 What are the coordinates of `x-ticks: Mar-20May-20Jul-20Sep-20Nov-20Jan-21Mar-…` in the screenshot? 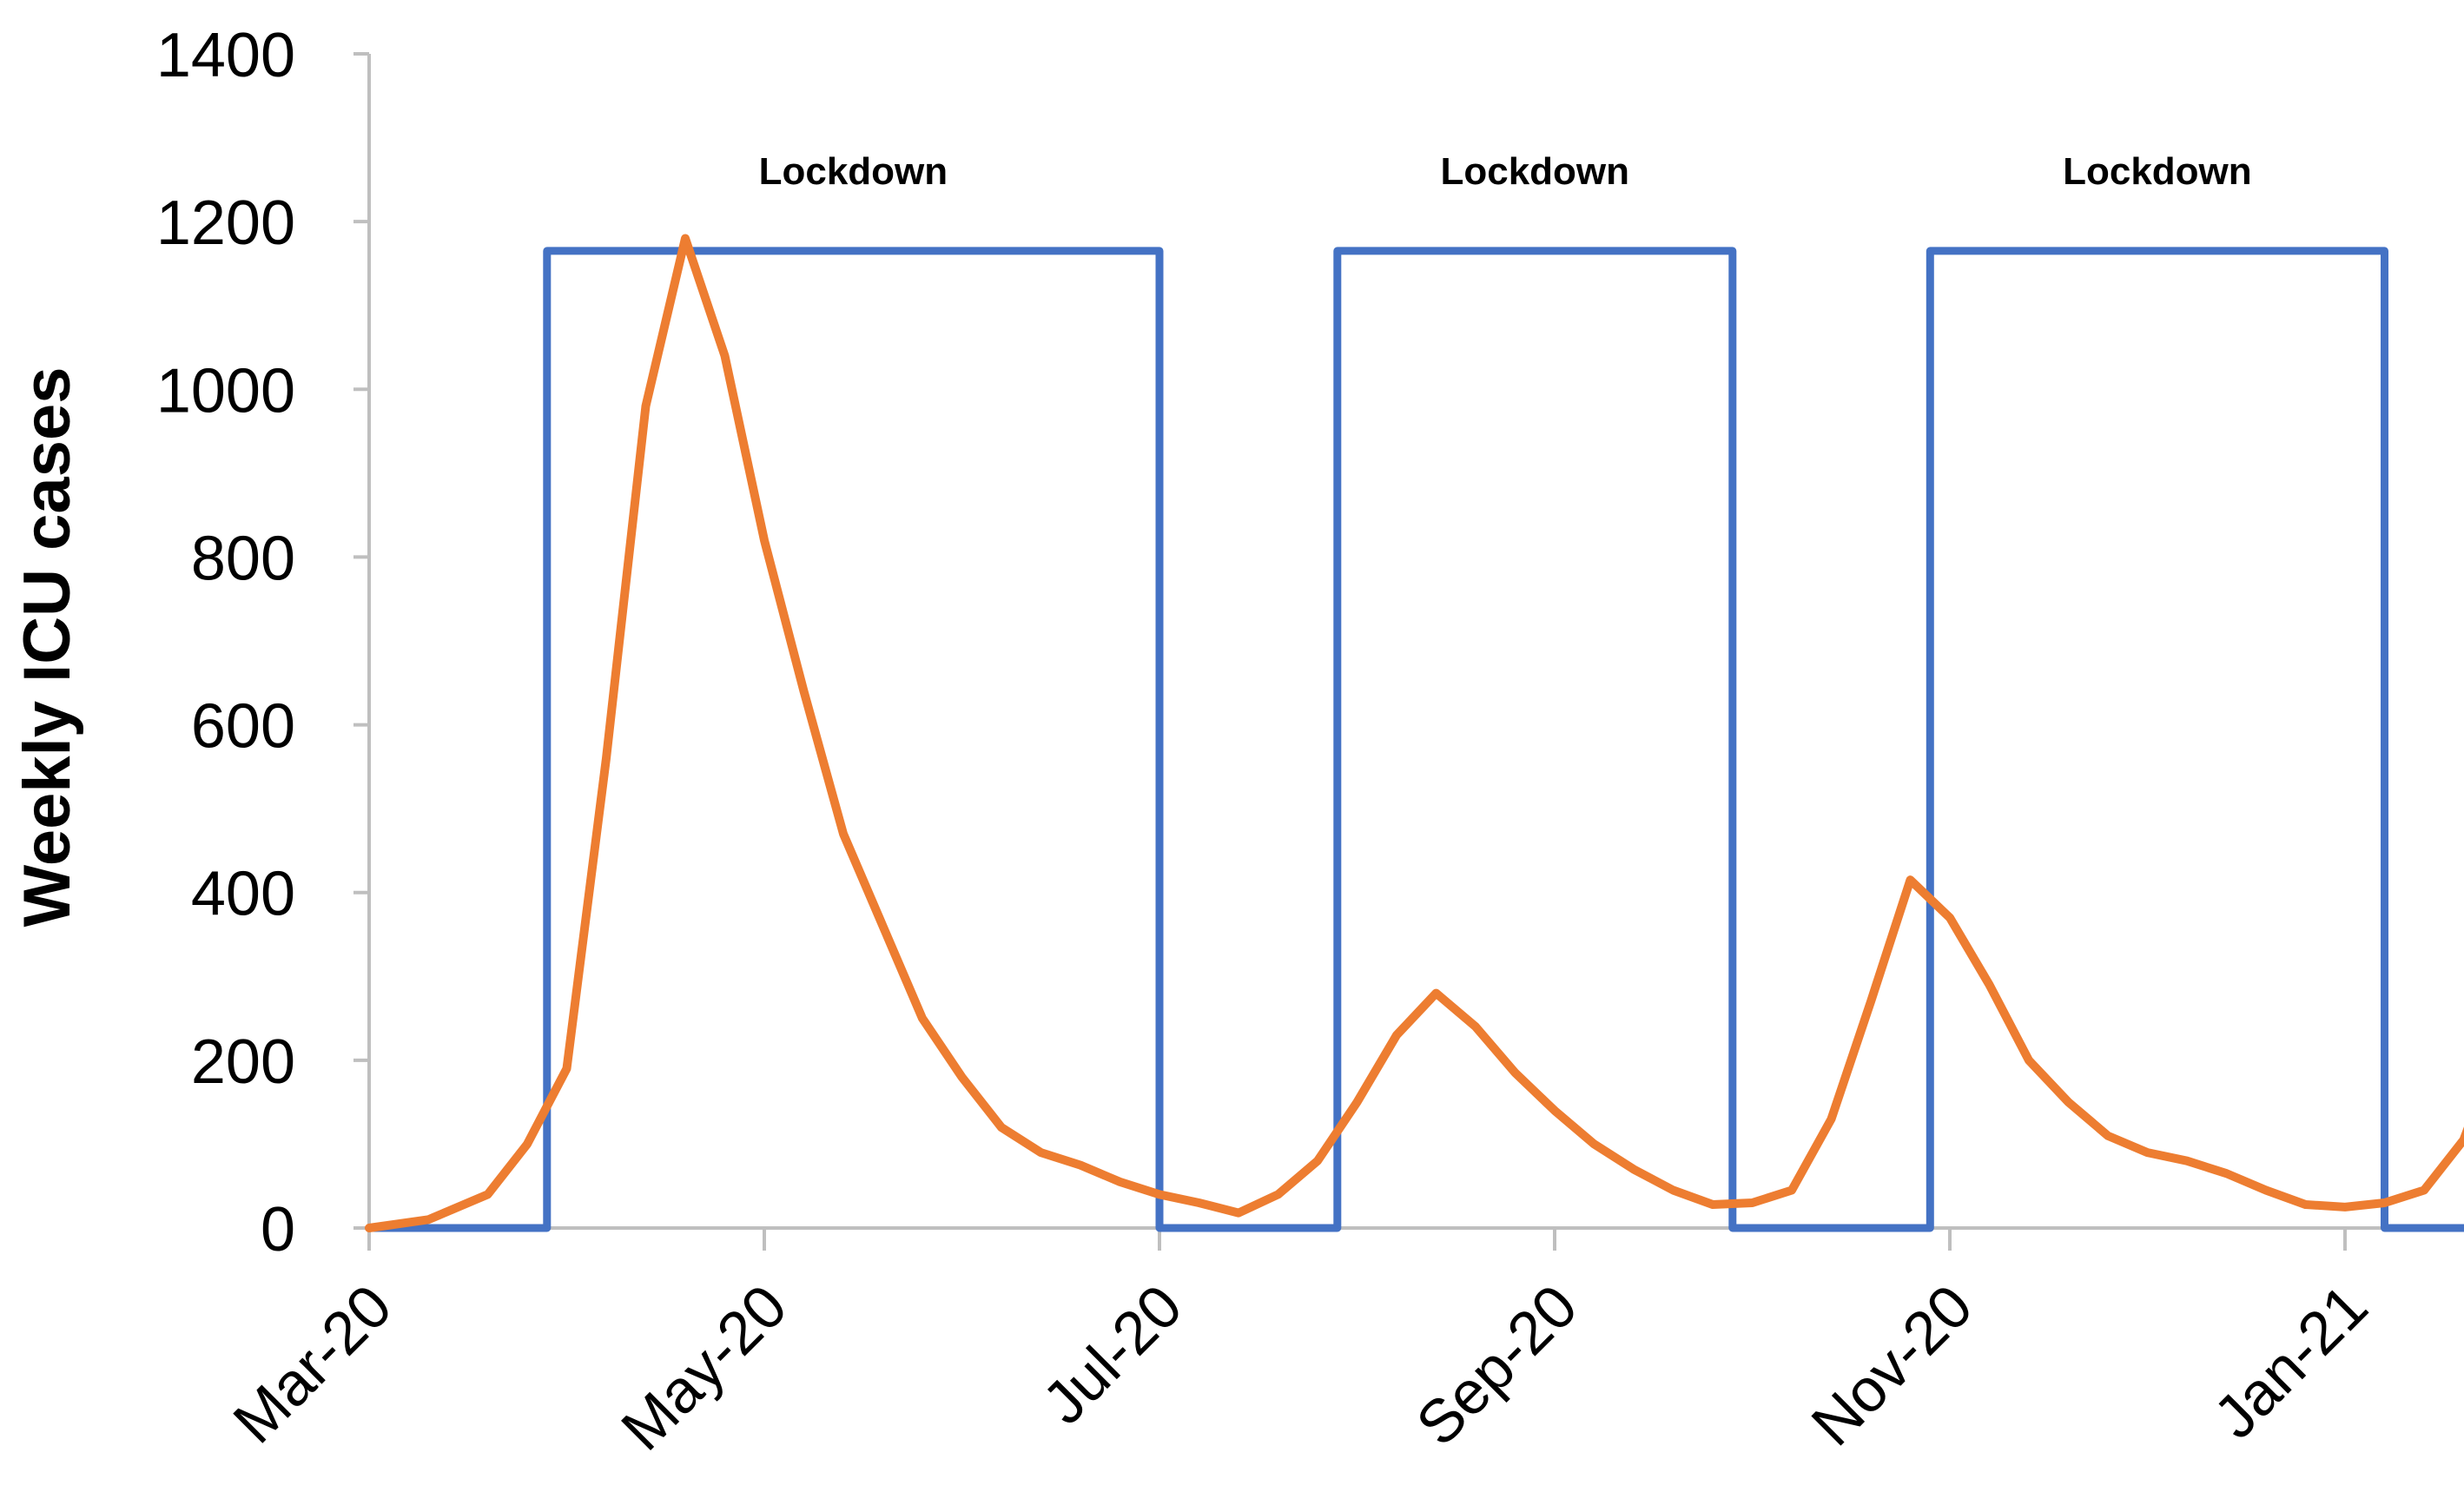 It's located at (1301, 1345).